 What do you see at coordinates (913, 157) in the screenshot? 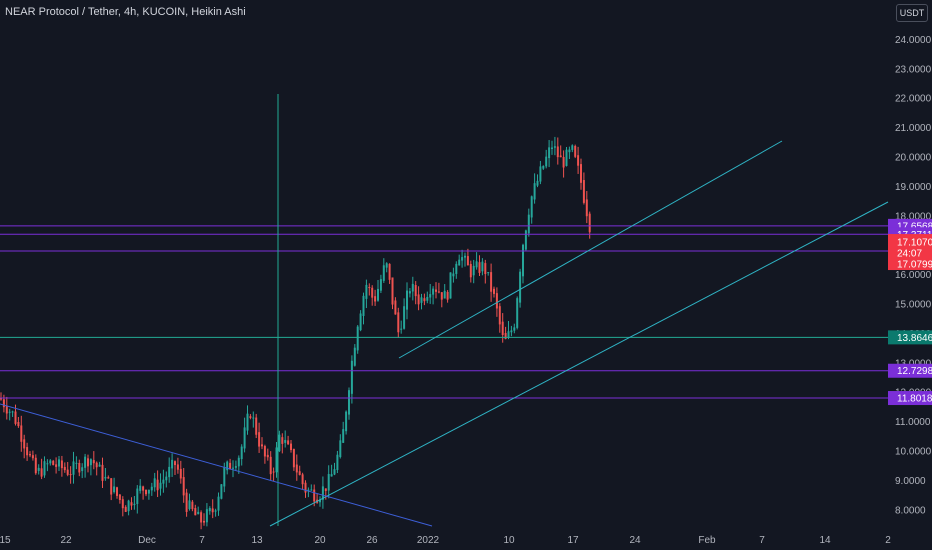
I see `y-tick-label: 20.0000` at bounding box center [913, 157].